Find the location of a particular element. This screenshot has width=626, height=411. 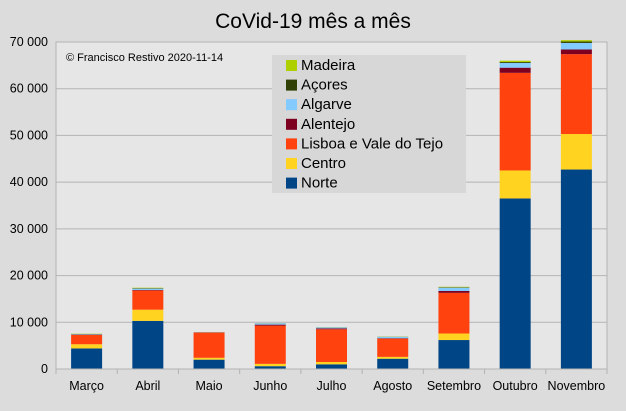

x-tick-label: Março is located at coordinates (86, 386).